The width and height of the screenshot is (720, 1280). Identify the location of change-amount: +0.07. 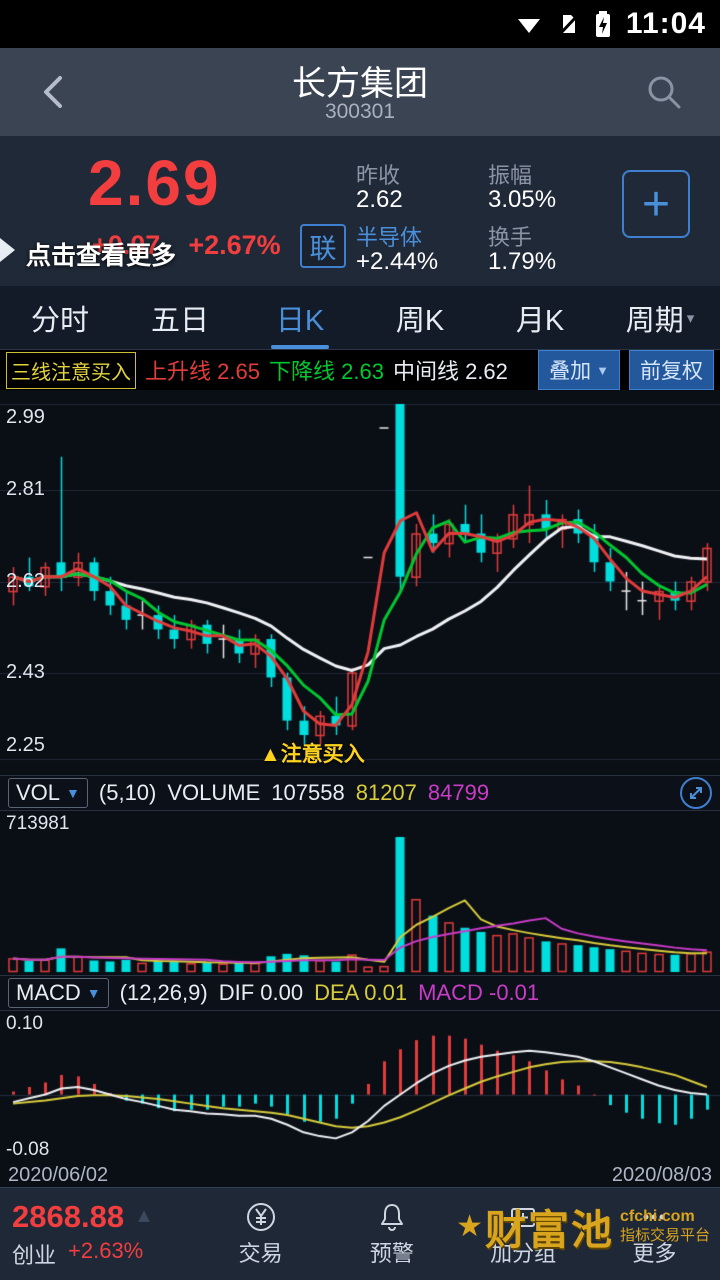
(126, 245).